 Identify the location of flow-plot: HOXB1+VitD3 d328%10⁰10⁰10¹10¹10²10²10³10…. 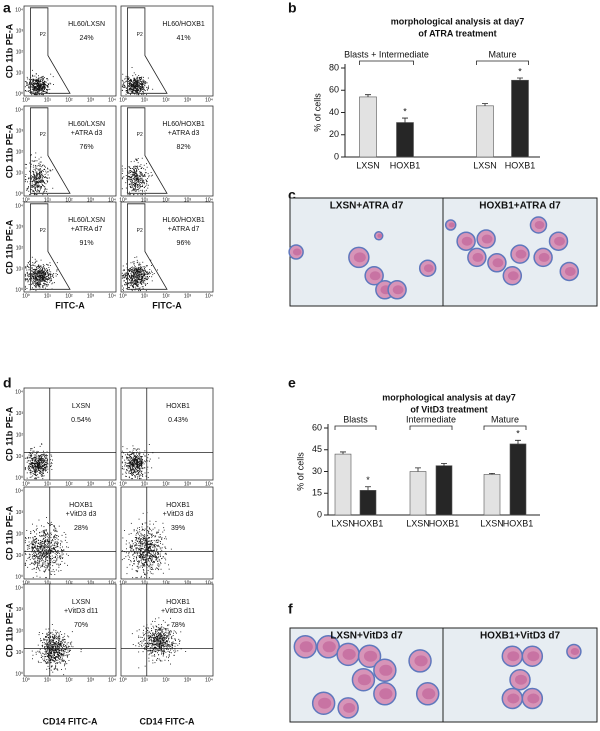
(60, 536).